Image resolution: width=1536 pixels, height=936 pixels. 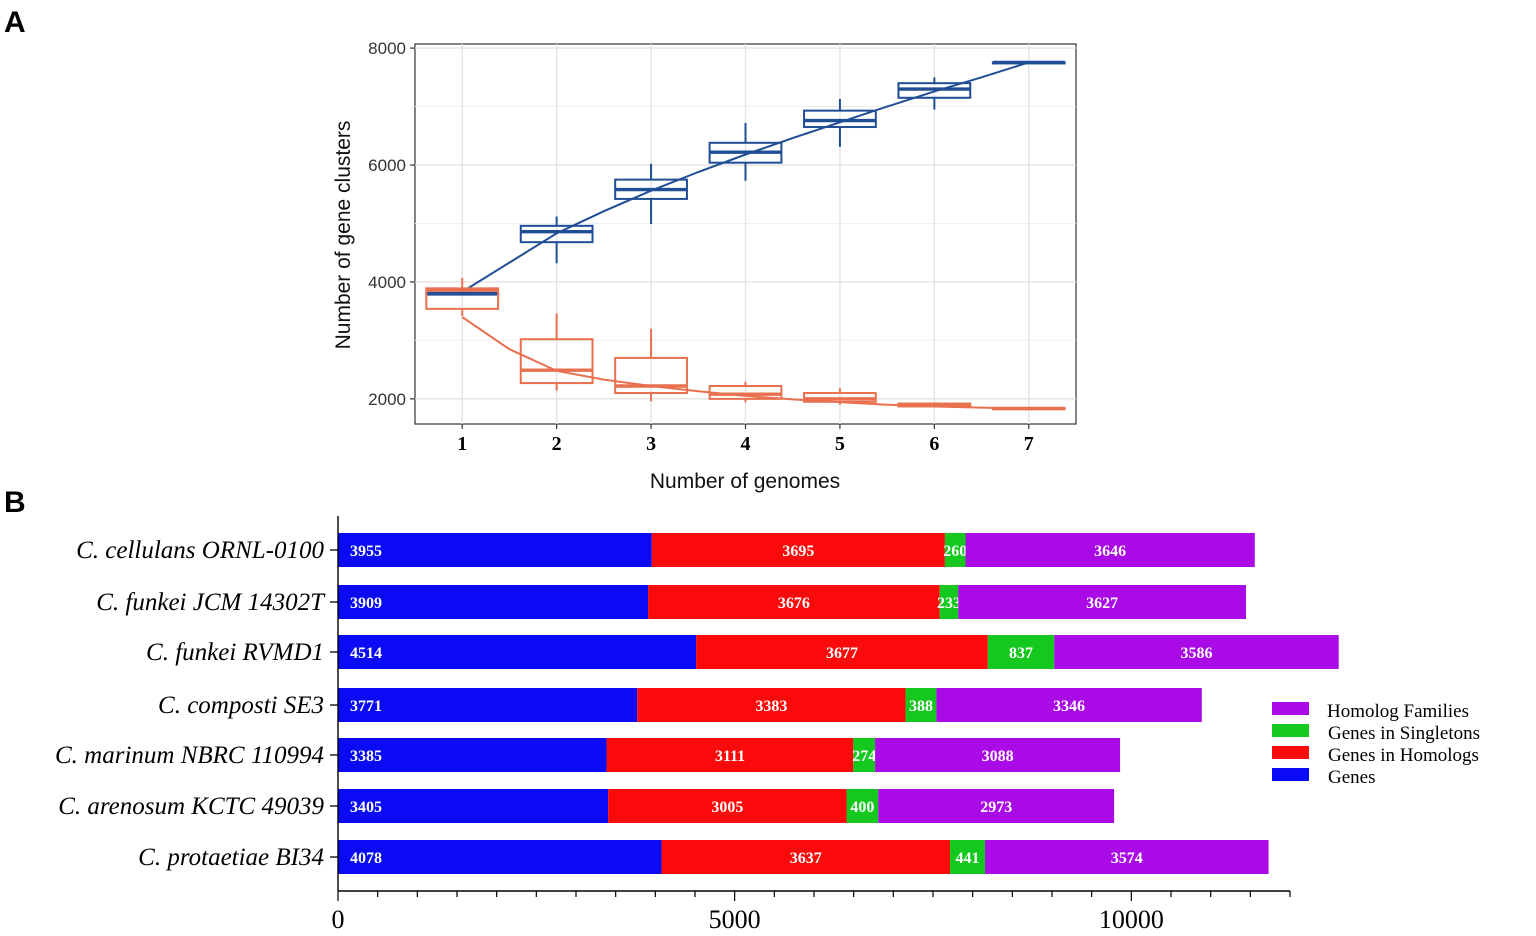 What do you see at coordinates (231, 857) in the screenshot?
I see `category-label: C. protaetiae BI34` at bounding box center [231, 857].